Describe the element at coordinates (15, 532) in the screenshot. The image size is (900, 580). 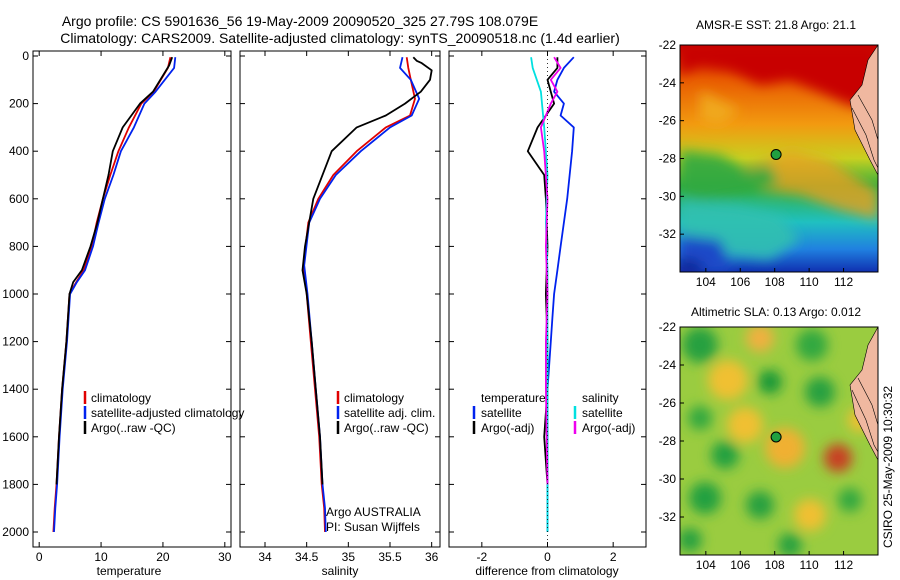
I see `y-tick-label: 2000` at that location.